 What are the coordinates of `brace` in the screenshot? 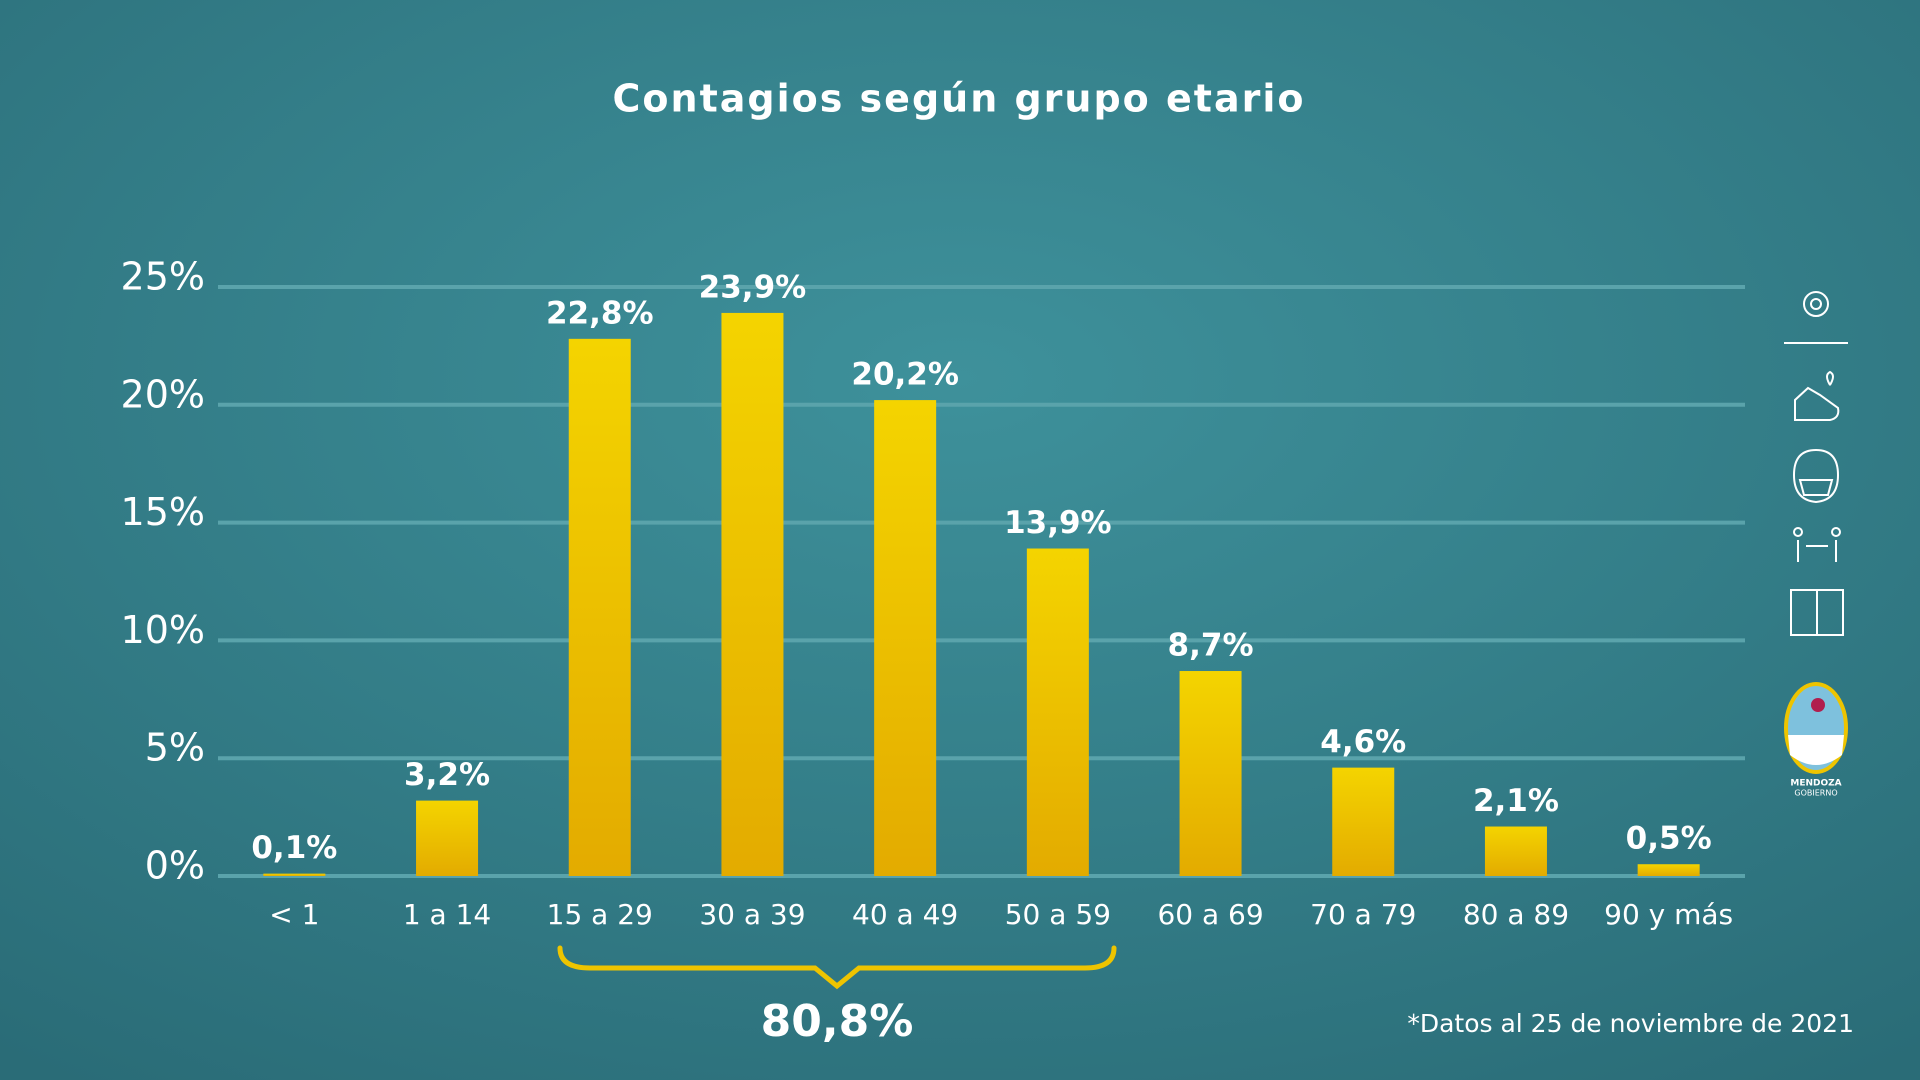 It's located at (837, 967).